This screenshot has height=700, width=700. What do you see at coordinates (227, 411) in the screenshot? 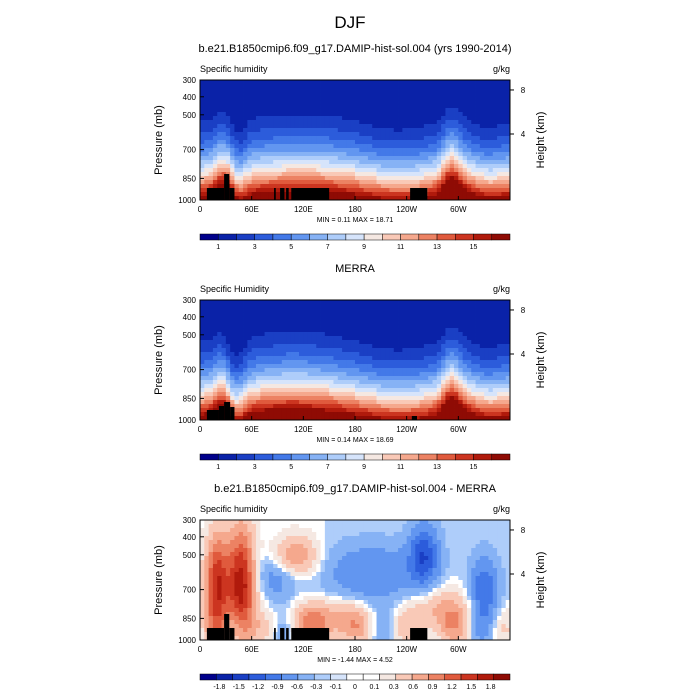
I see `topography-block` at bounding box center [227, 411].